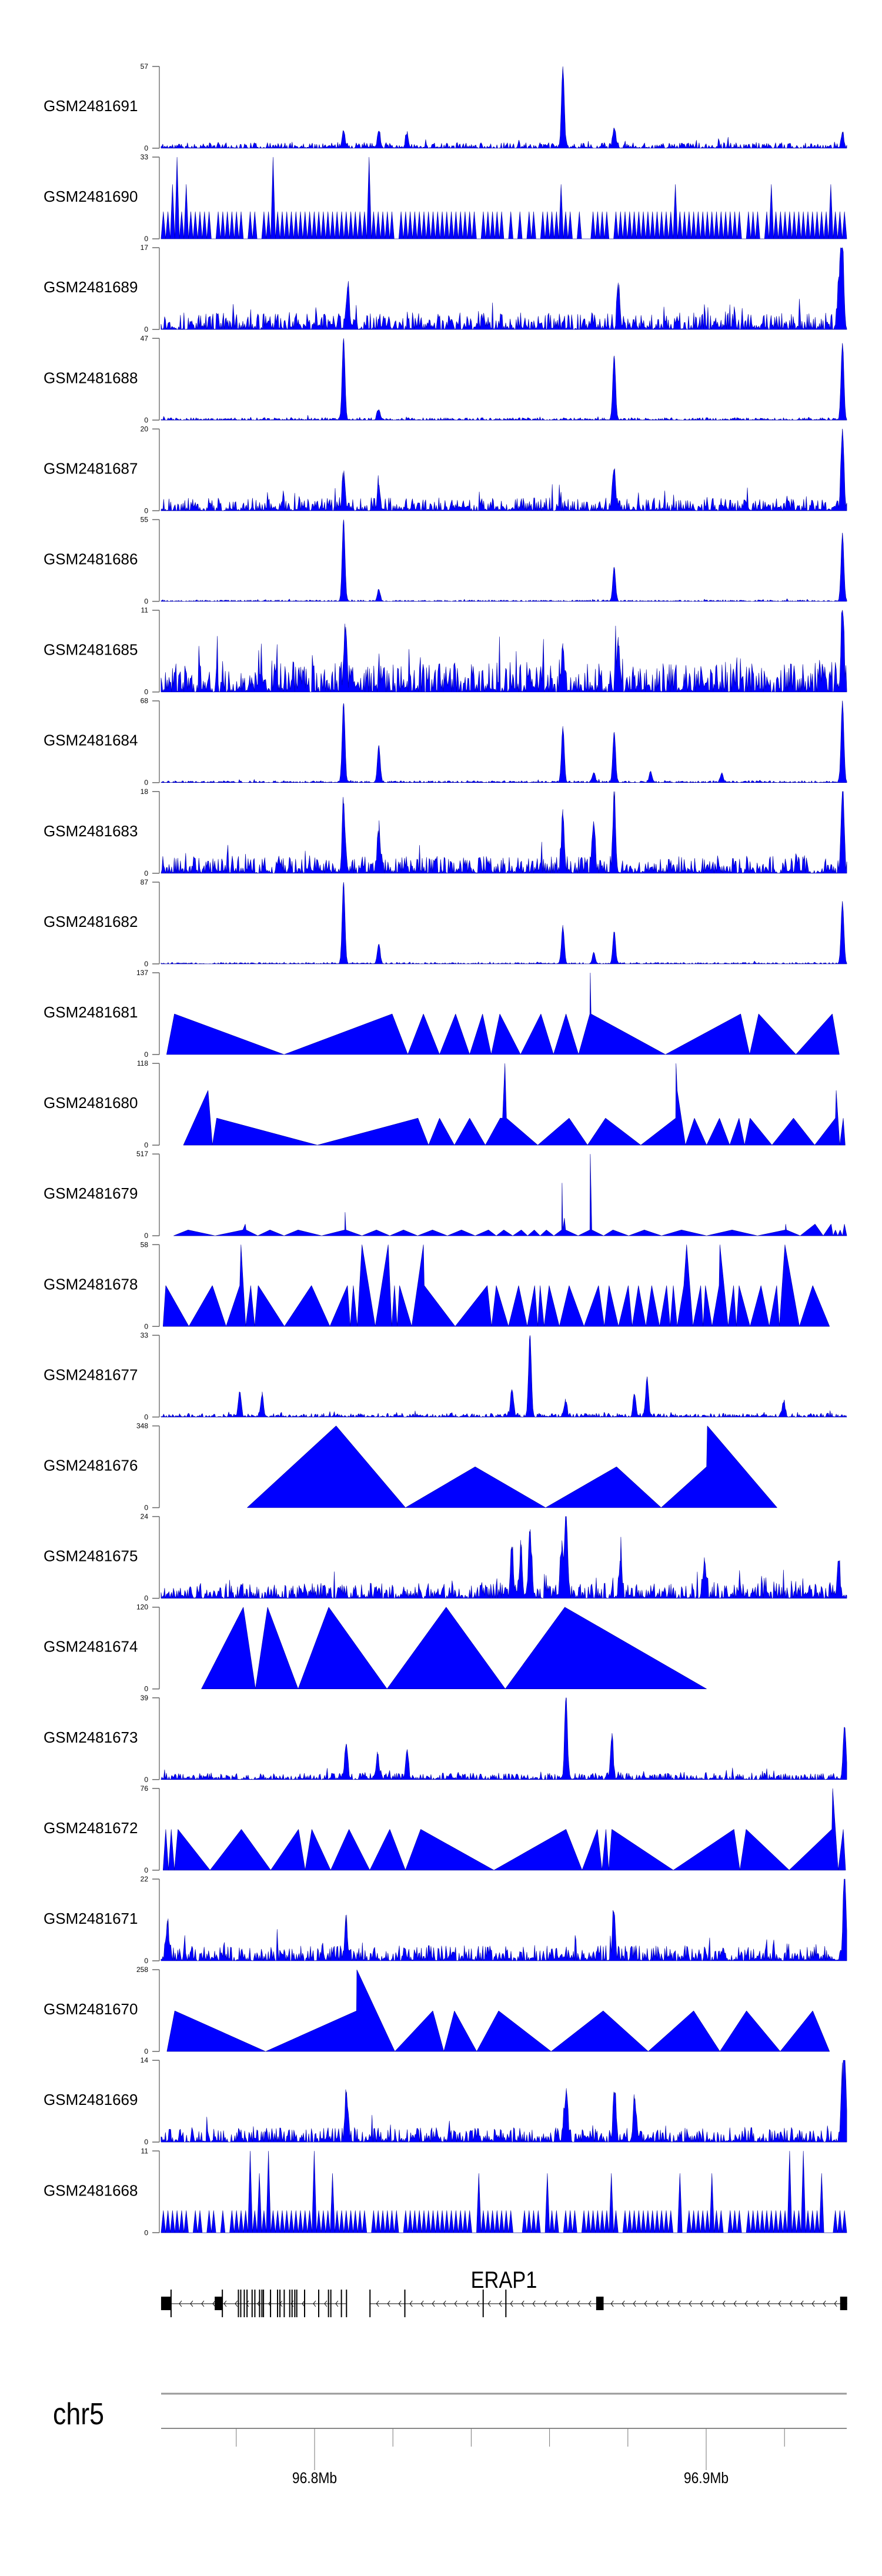  I want to click on signal-area-GSM2481684, so click(504, 741).